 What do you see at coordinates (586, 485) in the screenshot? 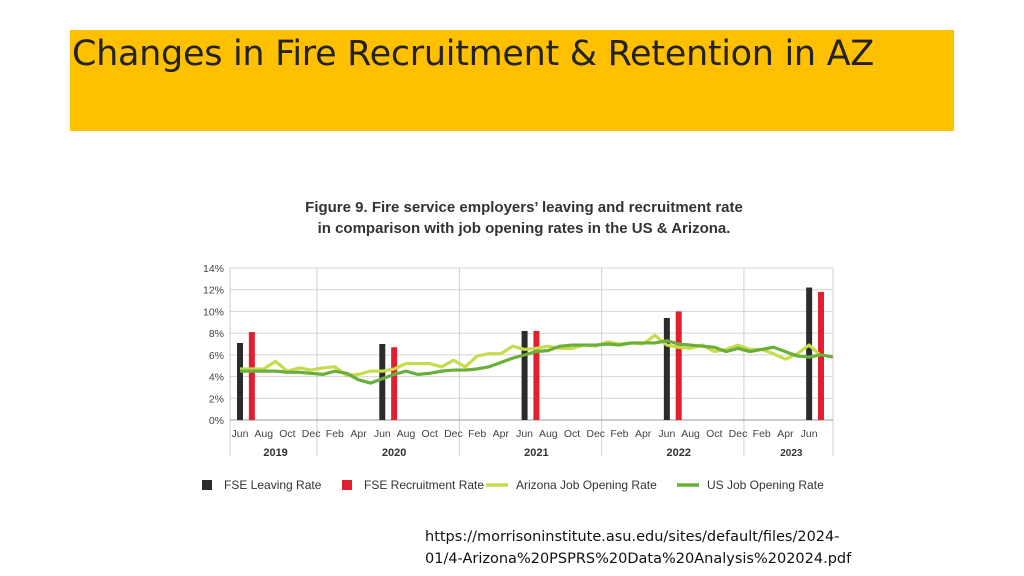
I see `legend-label: Arizona Job Opening Rate` at bounding box center [586, 485].